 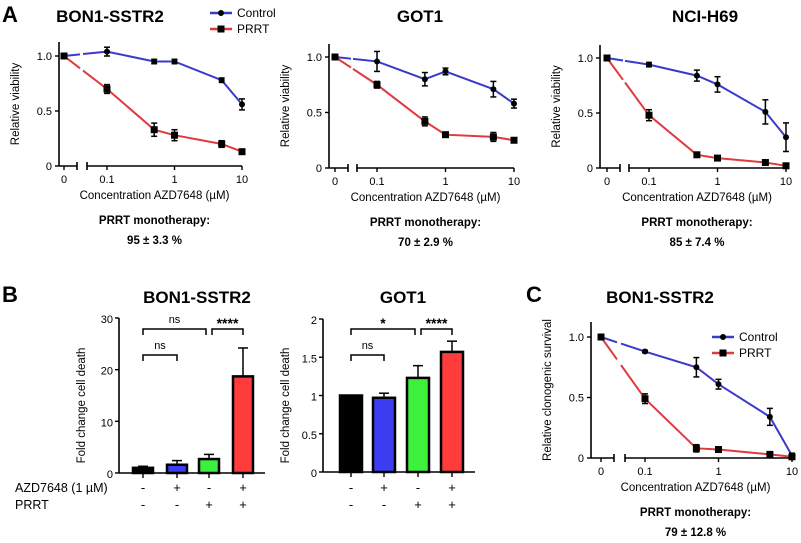 I want to click on legend-label: PRRT, so click(x=755, y=353).